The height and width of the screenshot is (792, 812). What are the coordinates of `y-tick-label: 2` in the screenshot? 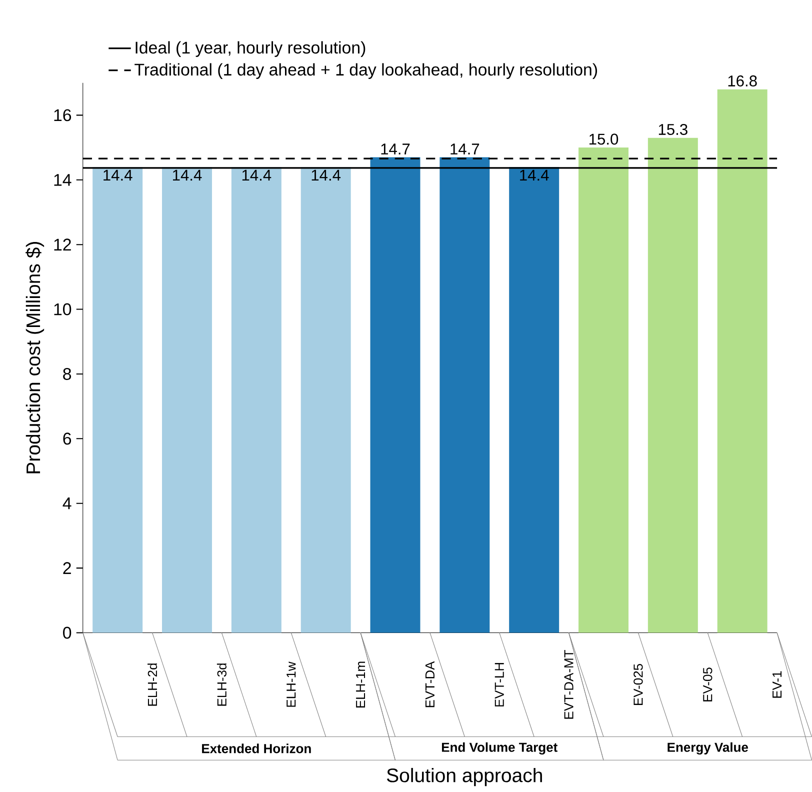 It's located at (67, 568).